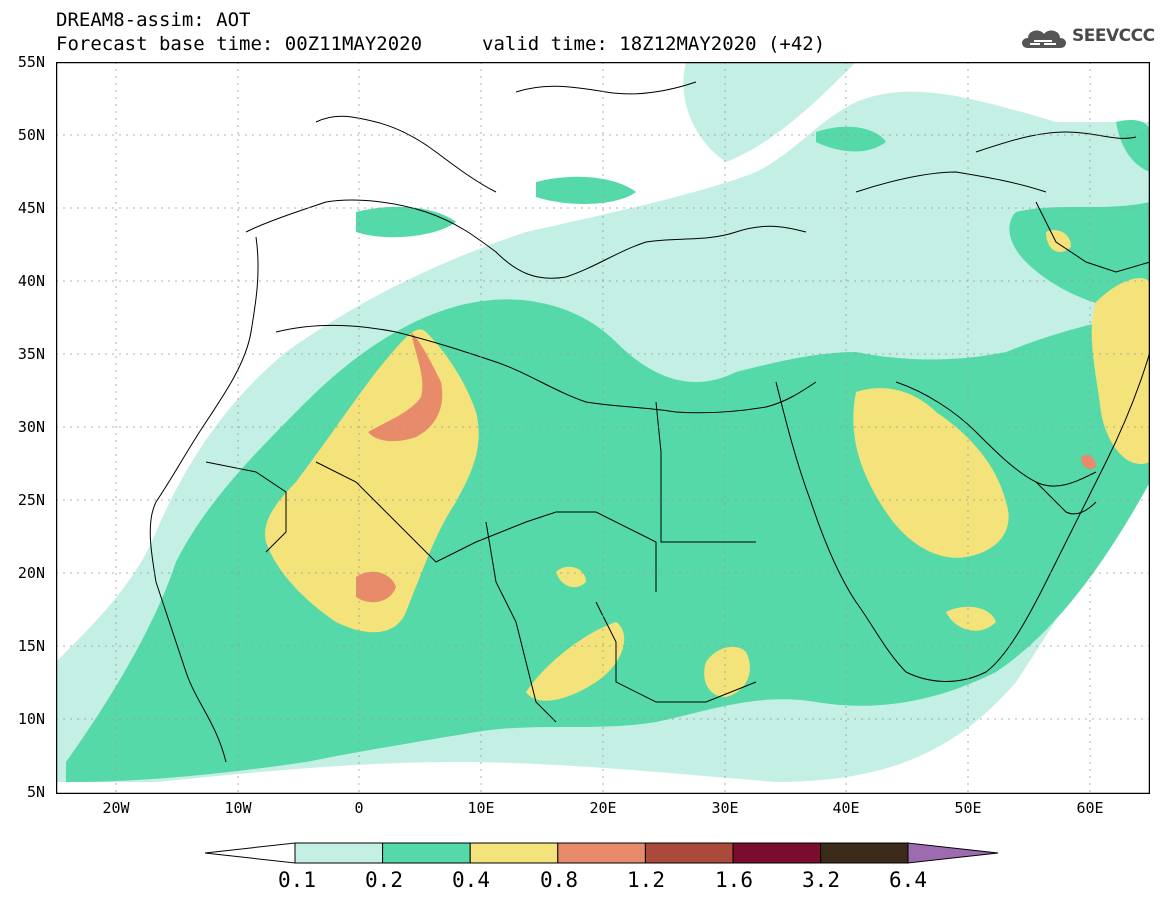  I want to click on colorbar, so click(602, 853).